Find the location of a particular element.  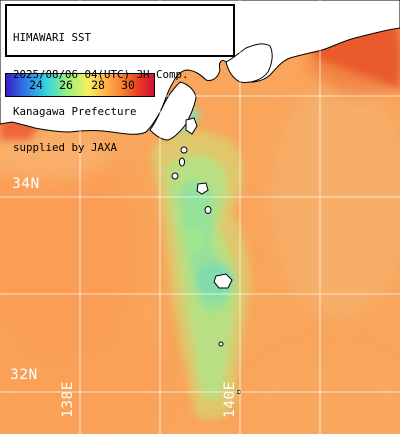

oshima-island is located at coordinates (191, 126).